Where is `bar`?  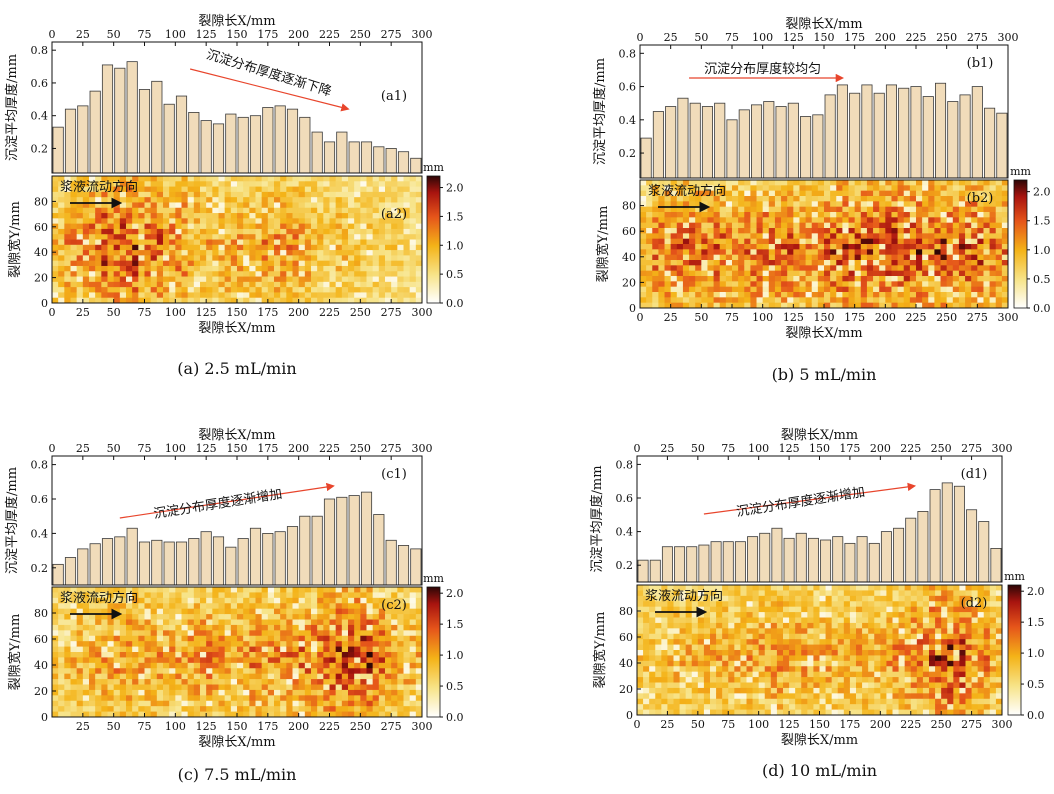 bar is located at coordinates (243, 145).